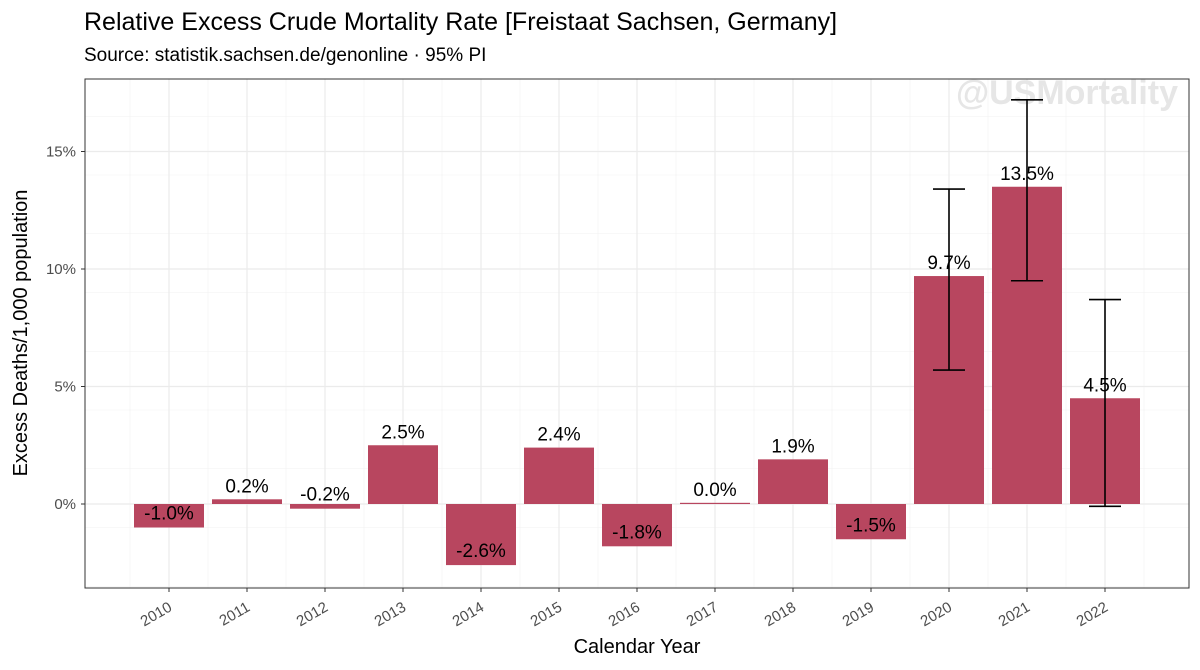 The image size is (1200, 670). What do you see at coordinates (468, 614) in the screenshot?
I see `x-tick-label-2014: 2014` at bounding box center [468, 614].